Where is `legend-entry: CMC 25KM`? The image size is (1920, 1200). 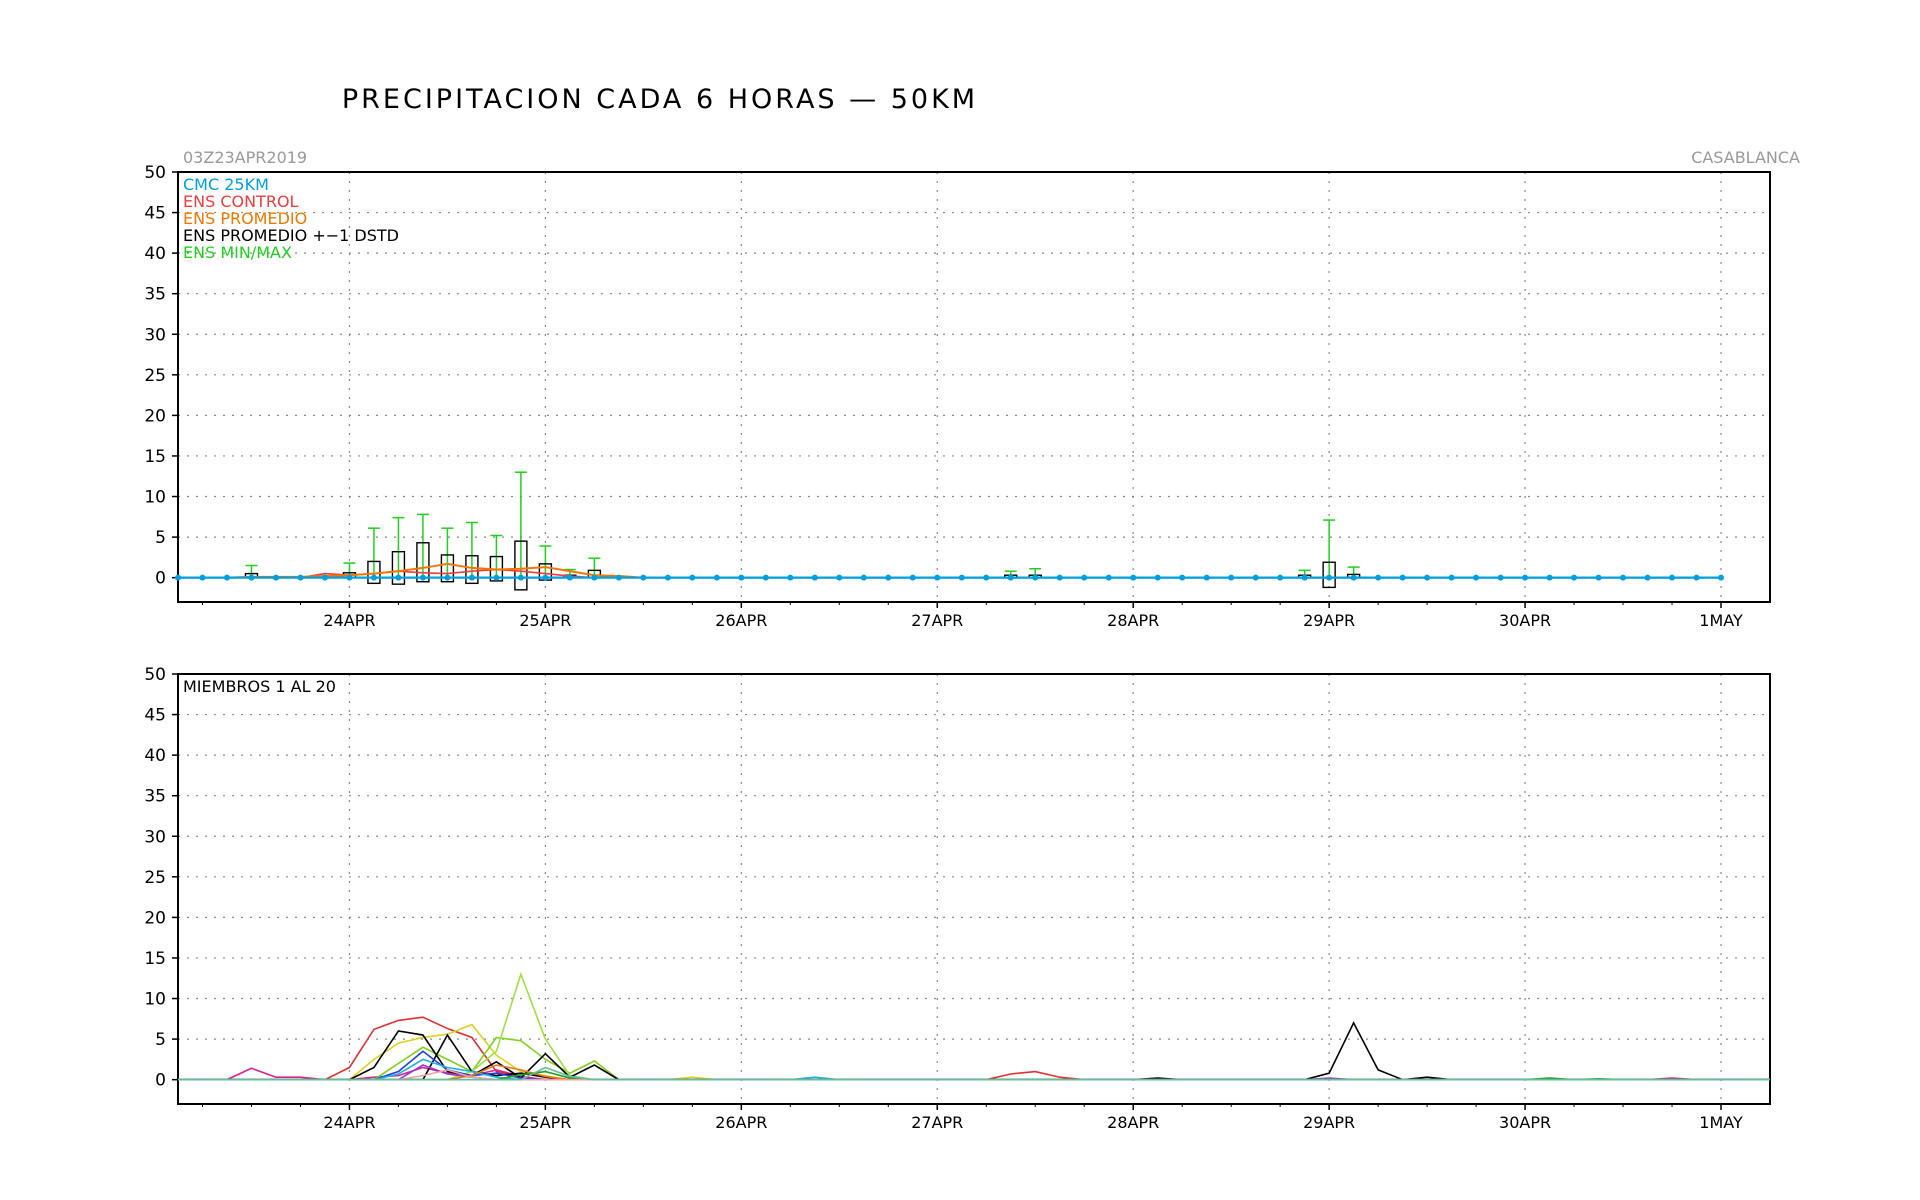 legend-entry: CMC 25KM is located at coordinates (226, 184).